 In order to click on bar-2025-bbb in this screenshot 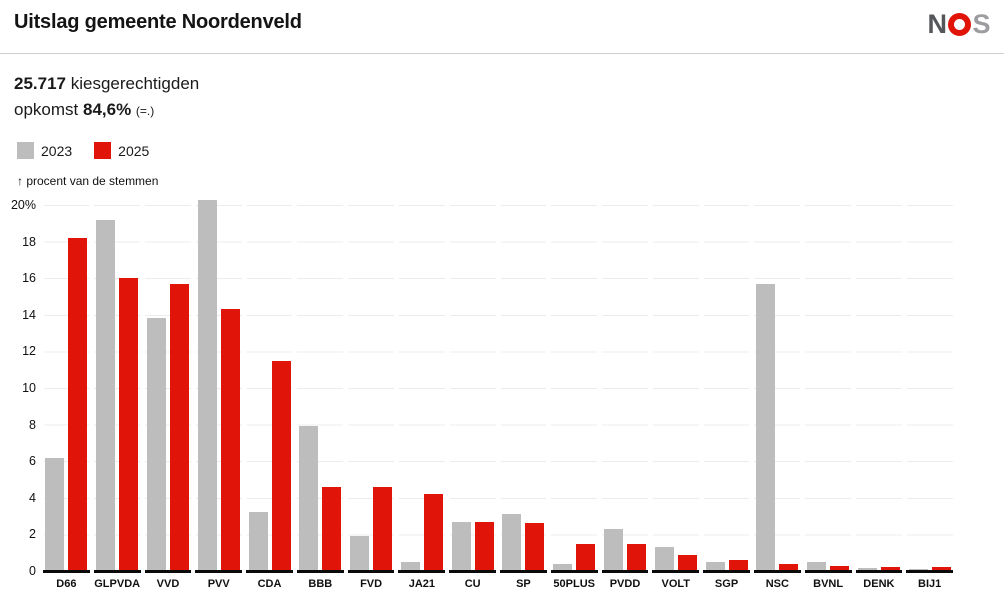, I will do `click(332, 528)`.